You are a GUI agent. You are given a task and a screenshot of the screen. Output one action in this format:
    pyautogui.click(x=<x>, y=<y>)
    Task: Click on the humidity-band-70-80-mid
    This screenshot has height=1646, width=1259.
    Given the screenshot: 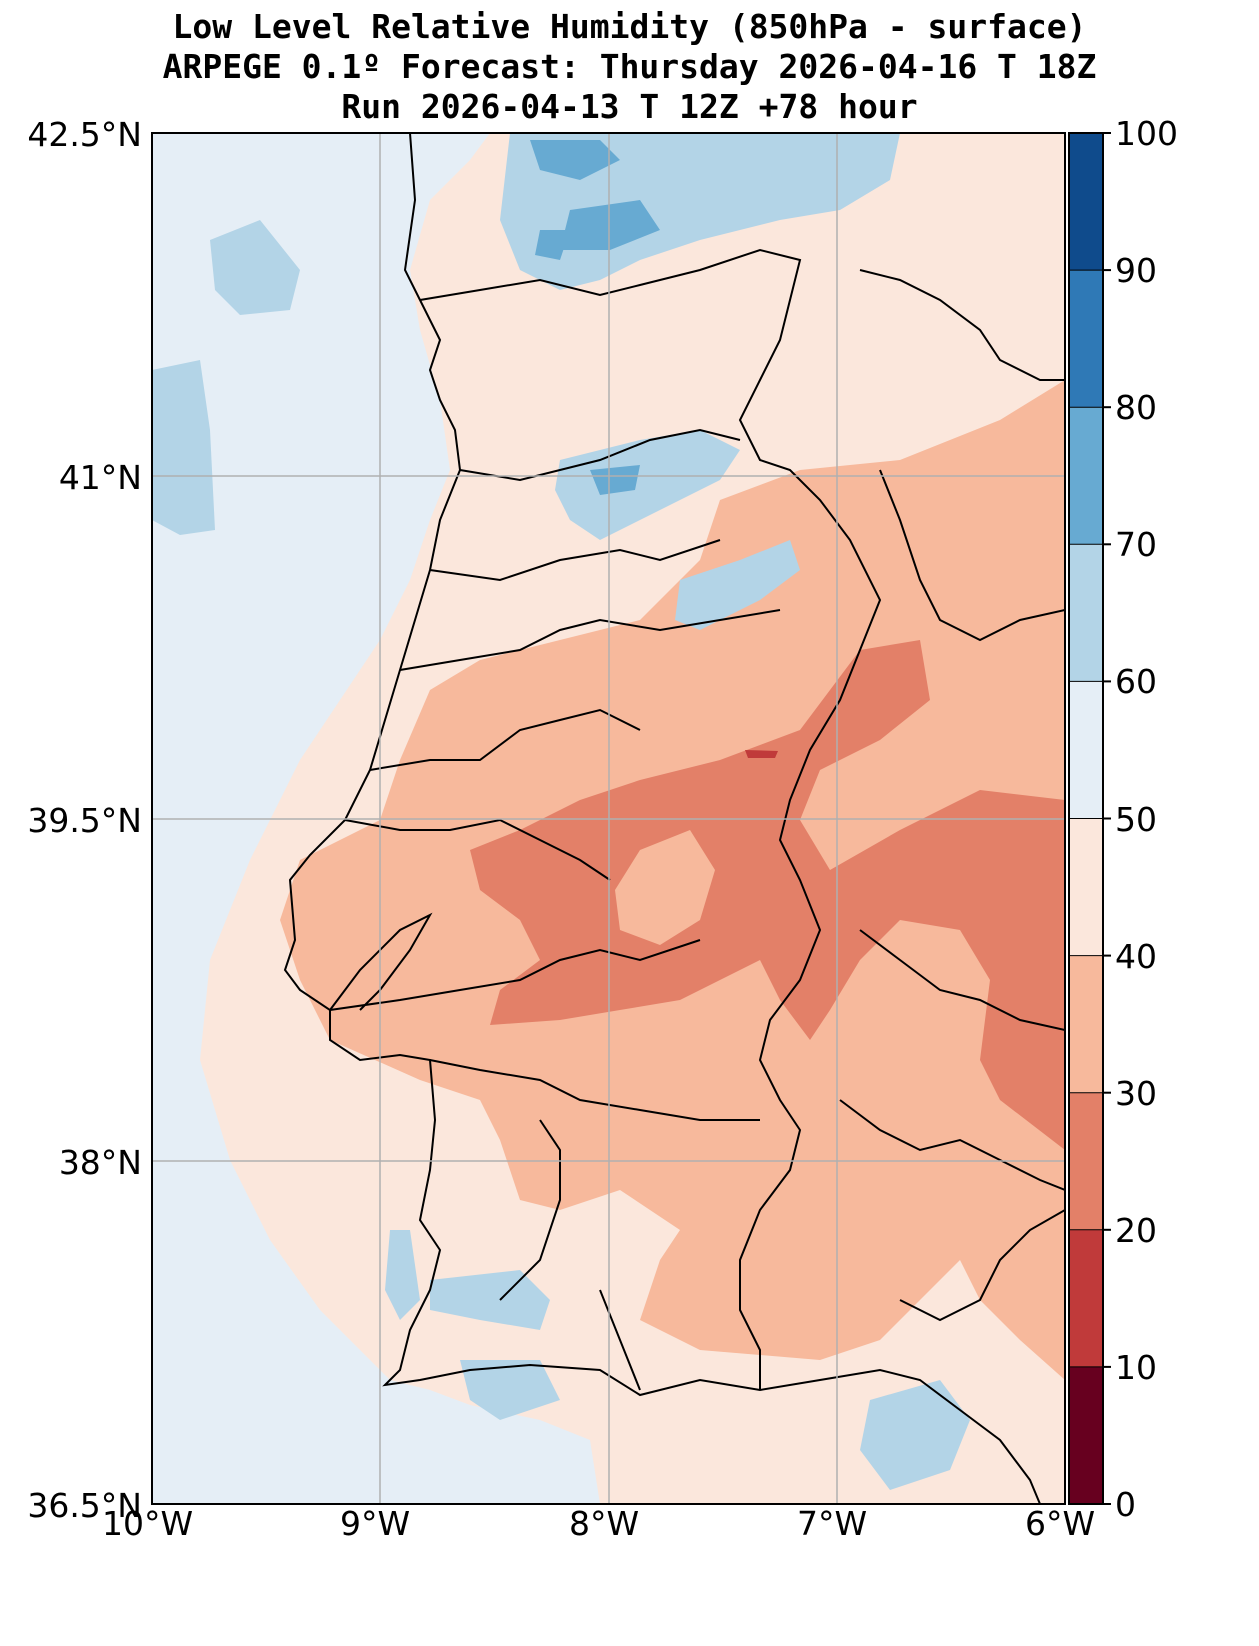 What is the action you would take?
    pyautogui.click(x=615, y=480)
    